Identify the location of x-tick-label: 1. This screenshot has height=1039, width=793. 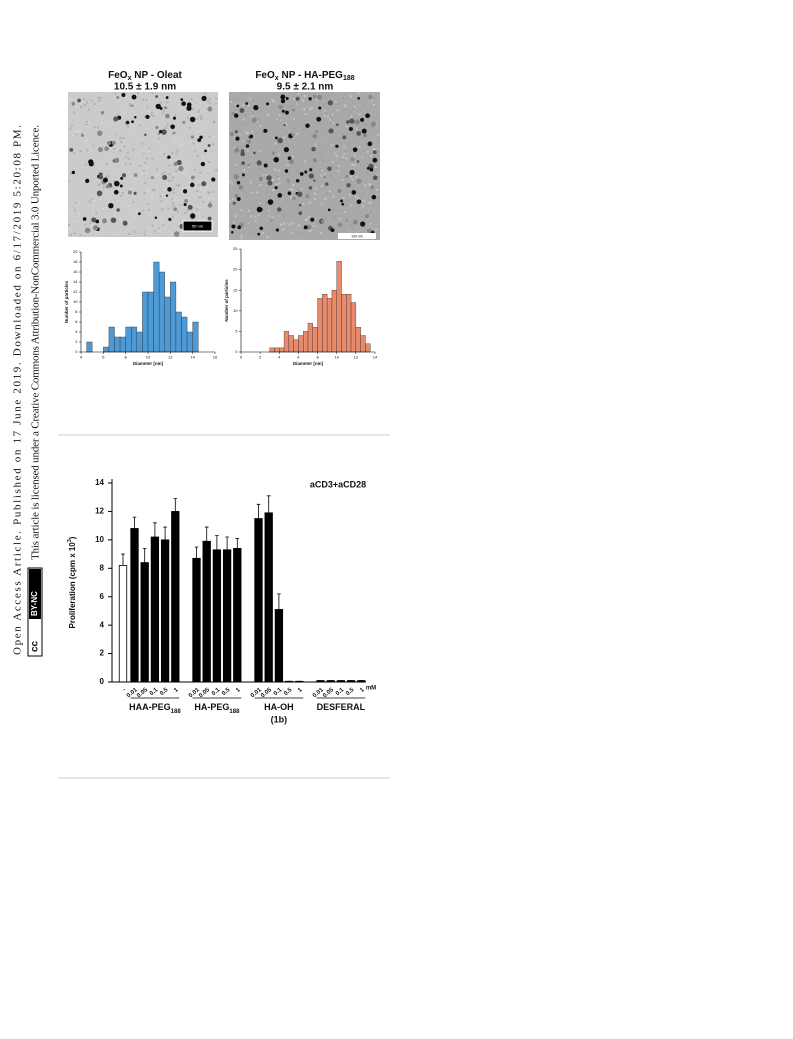
(176, 690).